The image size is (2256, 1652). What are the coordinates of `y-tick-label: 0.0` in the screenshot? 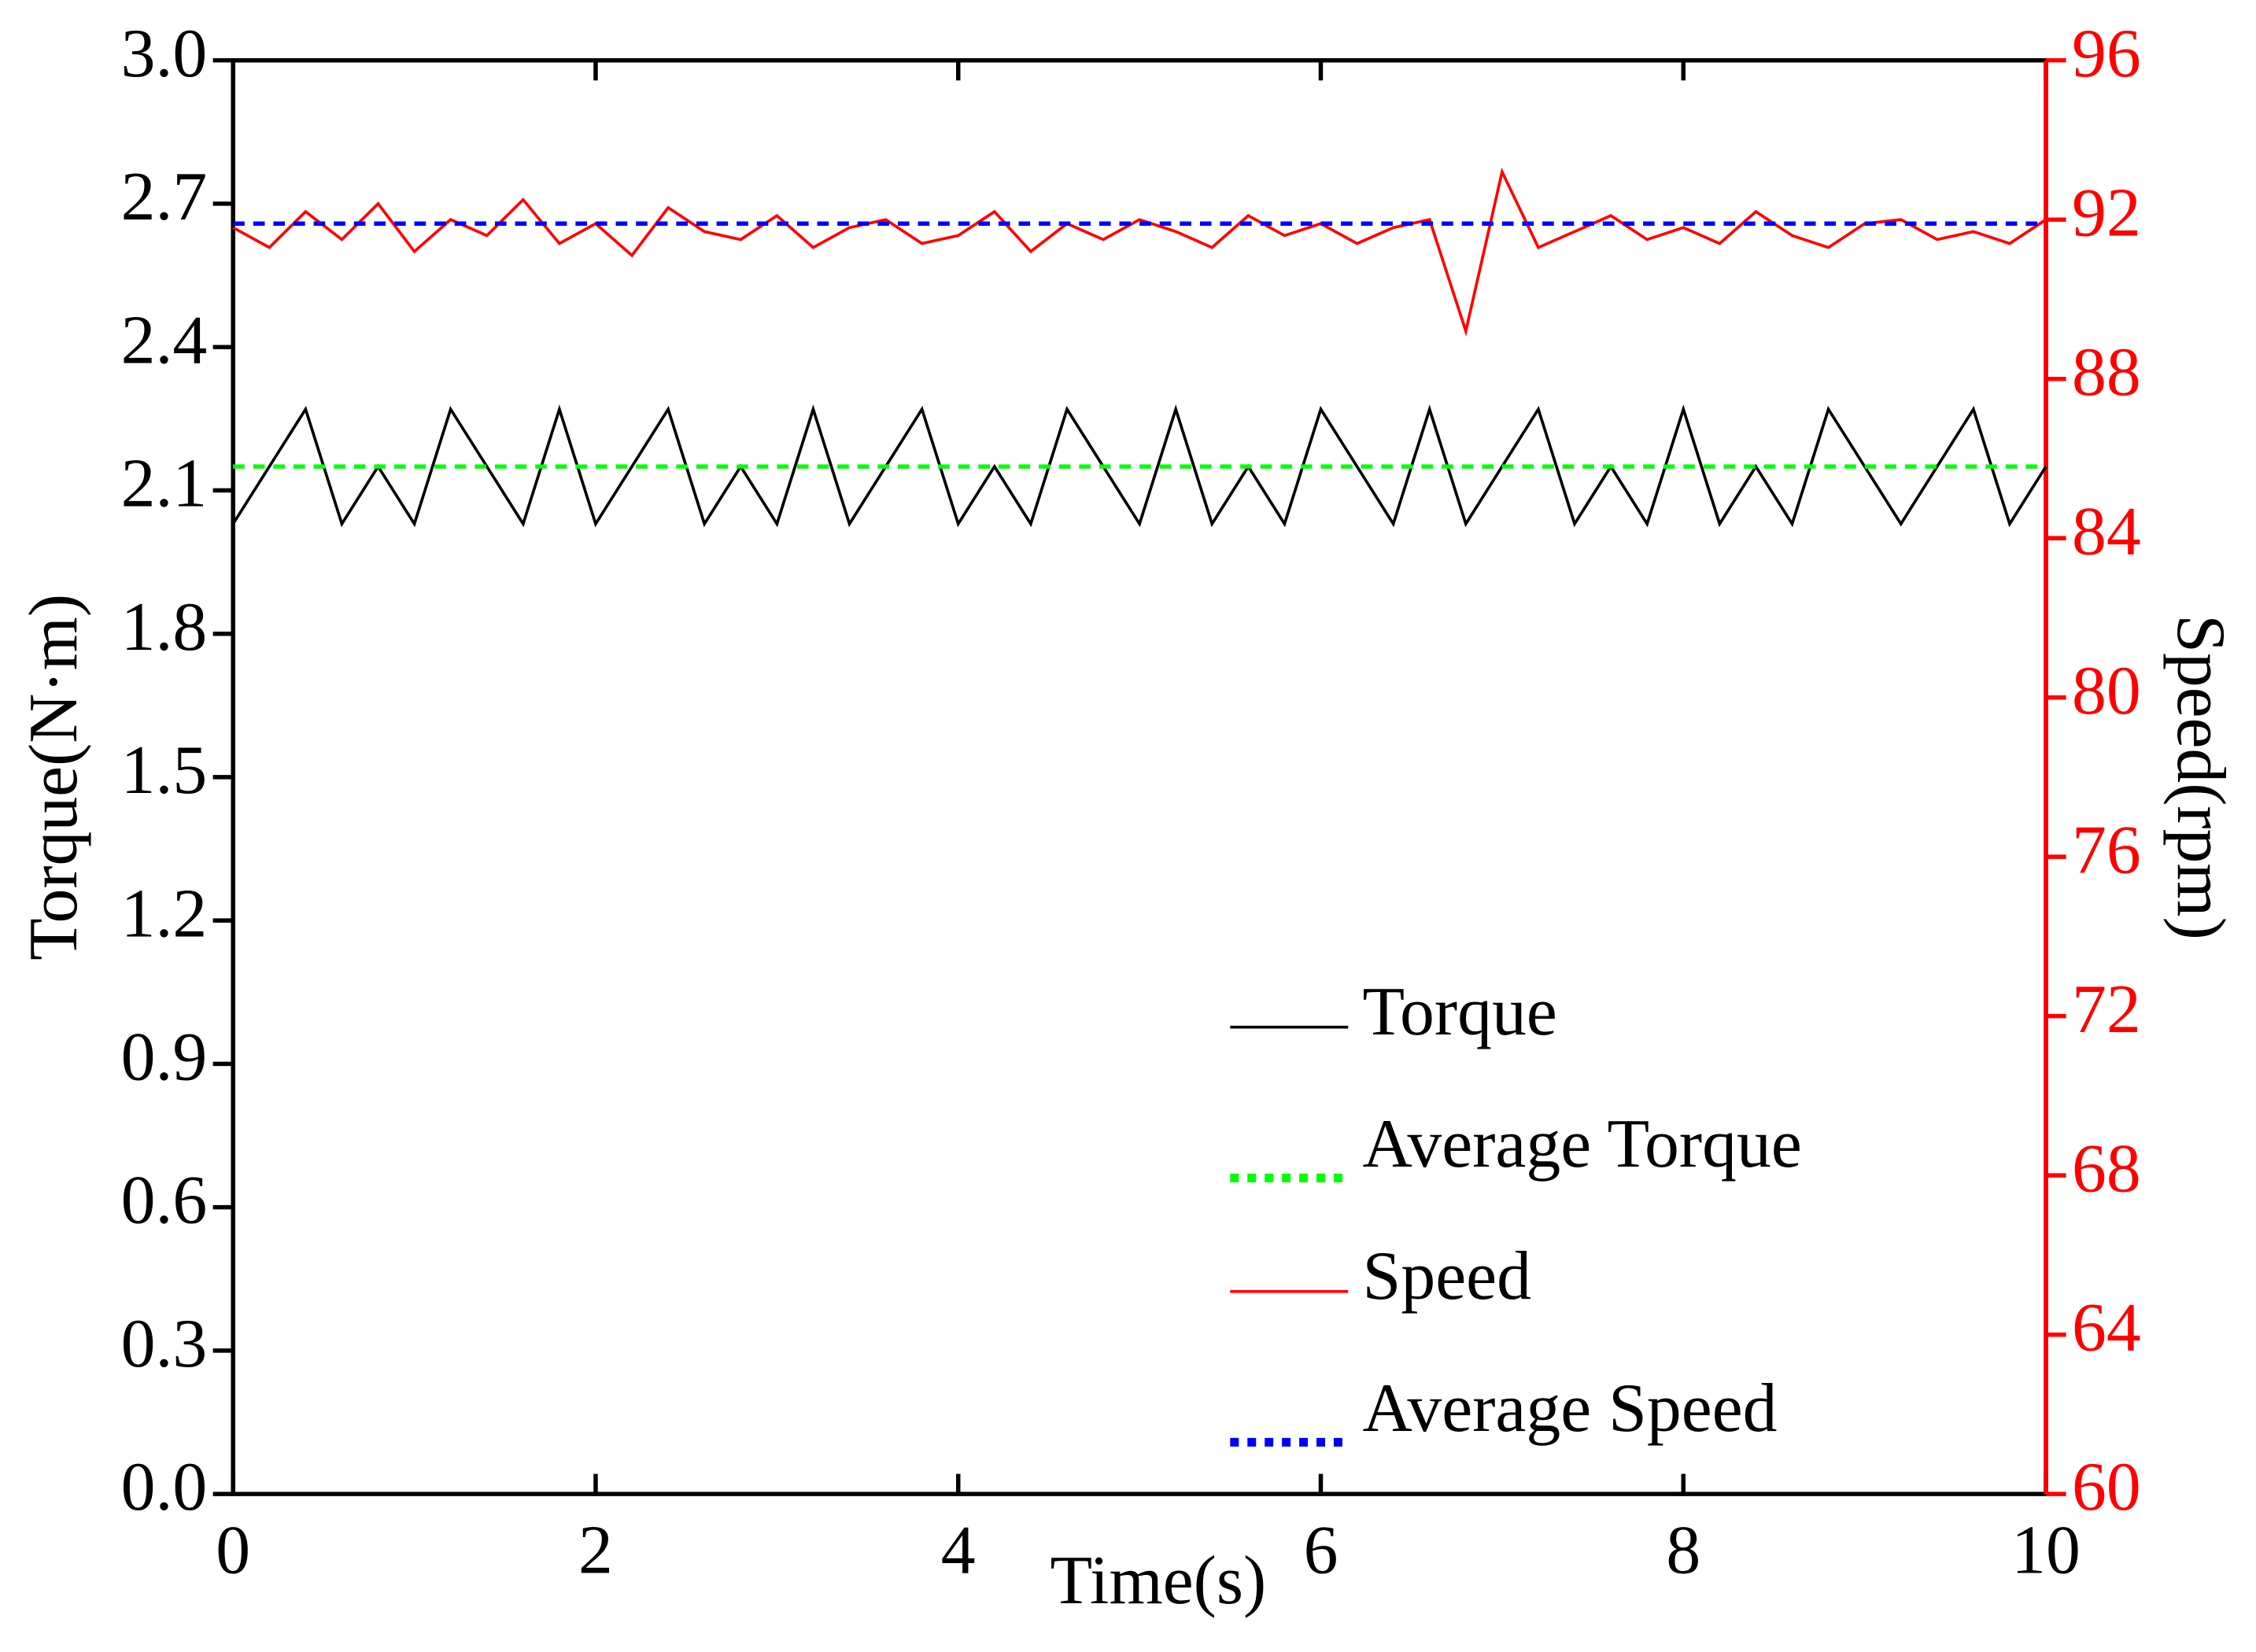 It's located at (164, 1486).